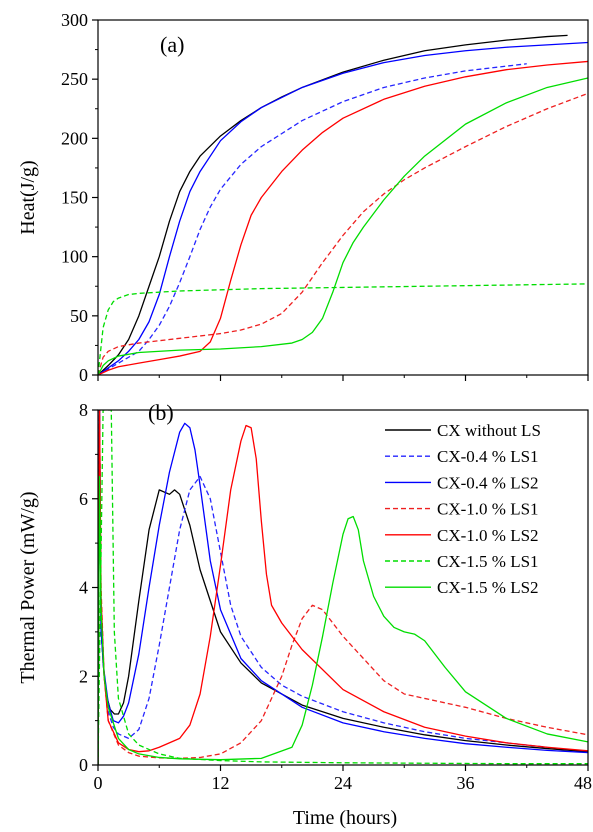  What do you see at coordinates (98, 783) in the screenshot?
I see `power-xtick-label: 0` at bounding box center [98, 783].